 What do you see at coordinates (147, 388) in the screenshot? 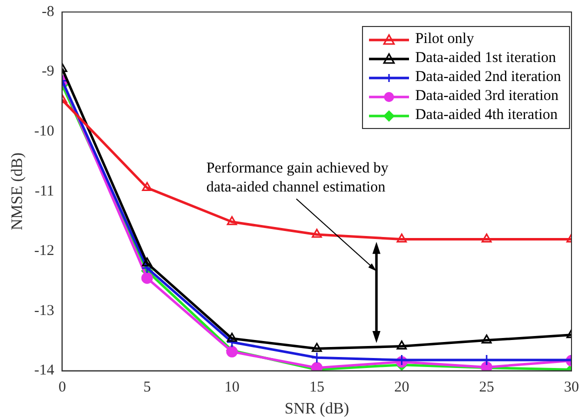
I see `x-tick-label: 5` at bounding box center [147, 388].